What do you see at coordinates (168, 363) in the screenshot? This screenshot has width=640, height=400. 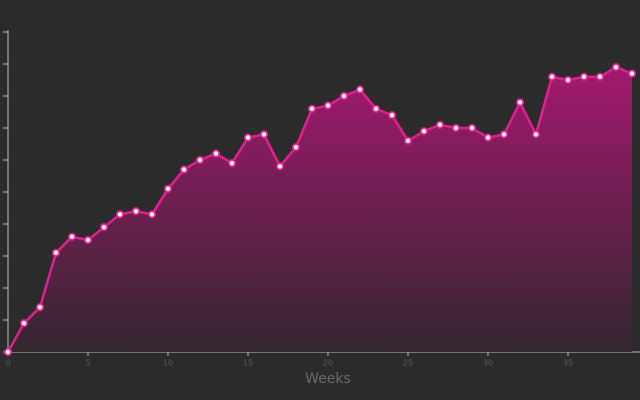 I see `x-tick-label: 10` at bounding box center [168, 363].